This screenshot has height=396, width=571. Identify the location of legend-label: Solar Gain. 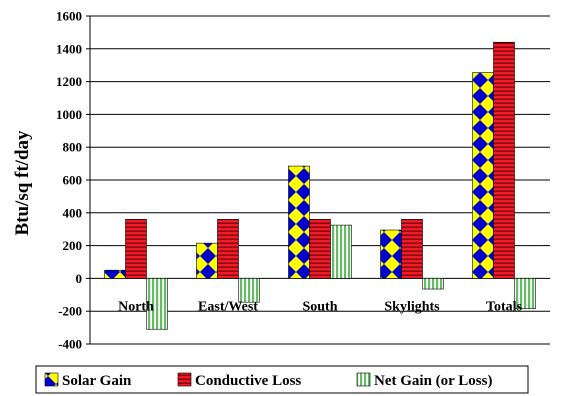
(97, 381).